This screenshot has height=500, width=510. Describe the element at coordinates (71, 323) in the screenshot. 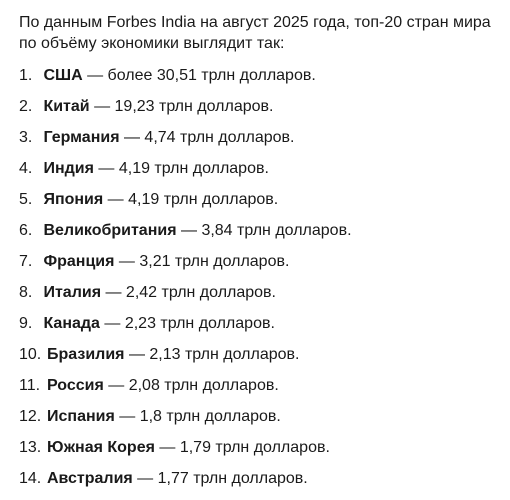

I see `country-name: Канада` at that location.